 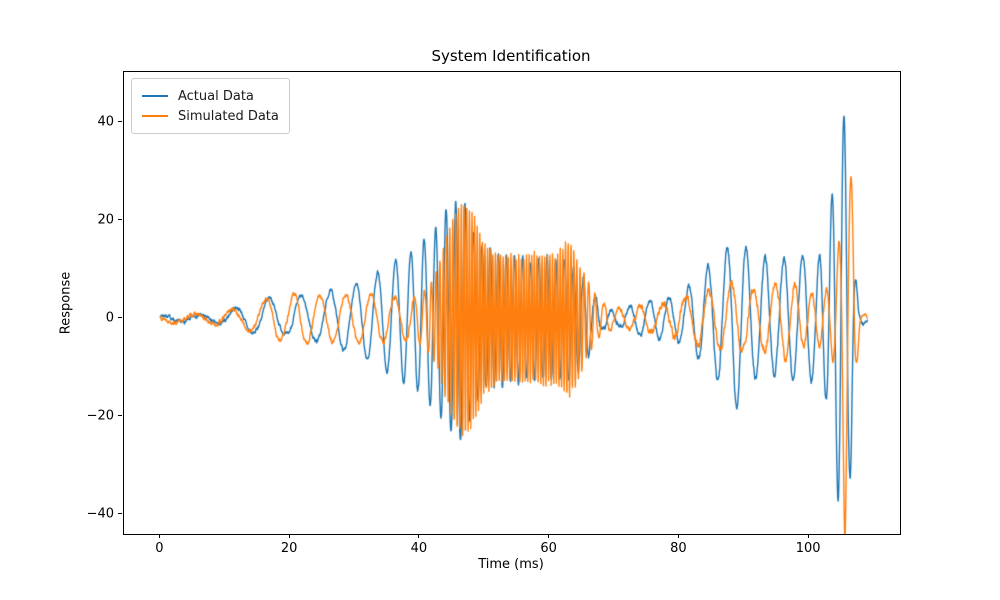 What do you see at coordinates (216, 96) in the screenshot?
I see `legend-label-actual: Actual Data` at bounding box center [216, 96].